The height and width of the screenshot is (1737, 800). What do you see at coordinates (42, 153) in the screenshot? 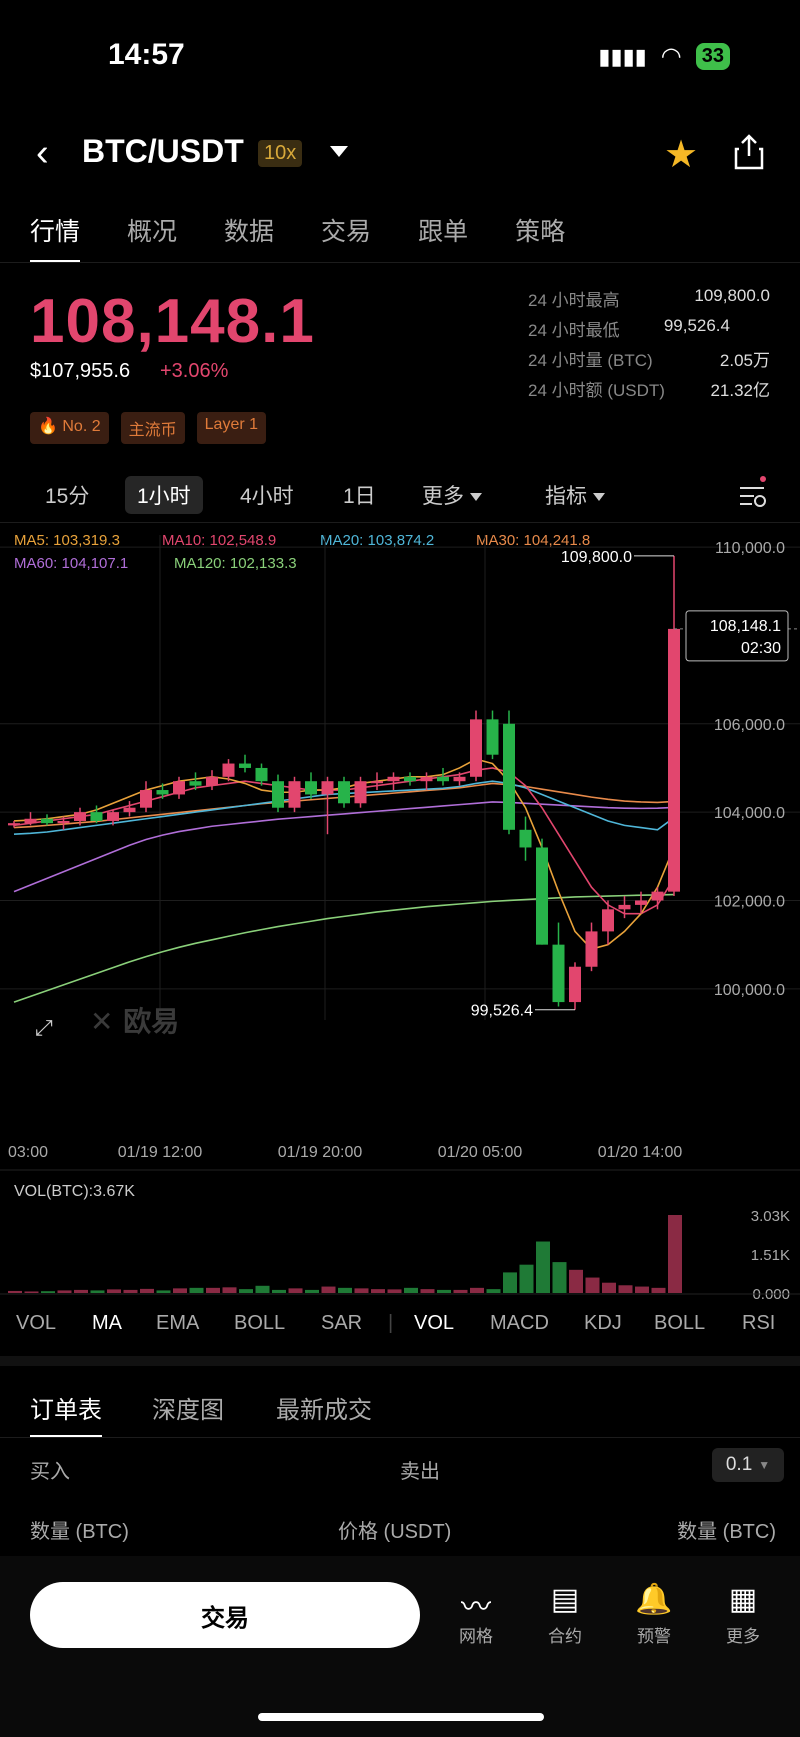
I see `back-icon: ‹` at bounding box center [42, 153].